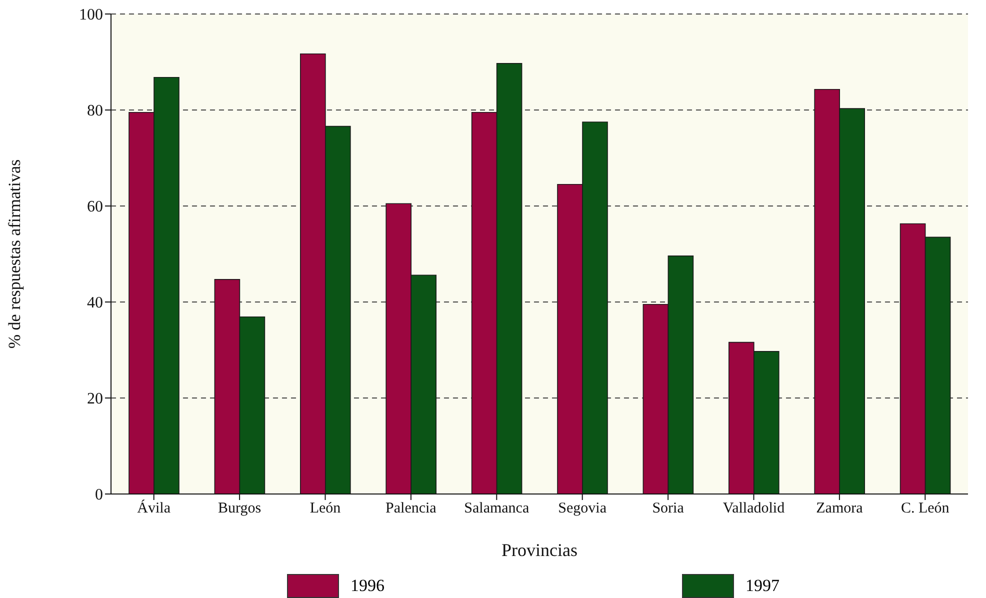 The width and height of the screenshot is (986, 598). I want to click on x-axis-title: Provincias, so click(540, 550).